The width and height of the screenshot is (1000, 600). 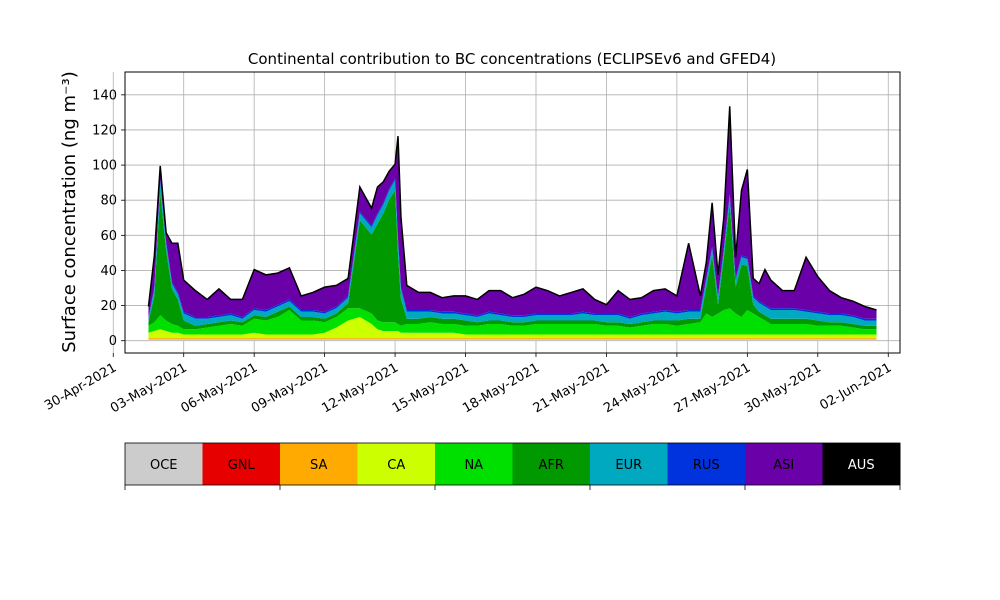 I want to click on legend-label-ca: CA, so click(x=396, y=465).